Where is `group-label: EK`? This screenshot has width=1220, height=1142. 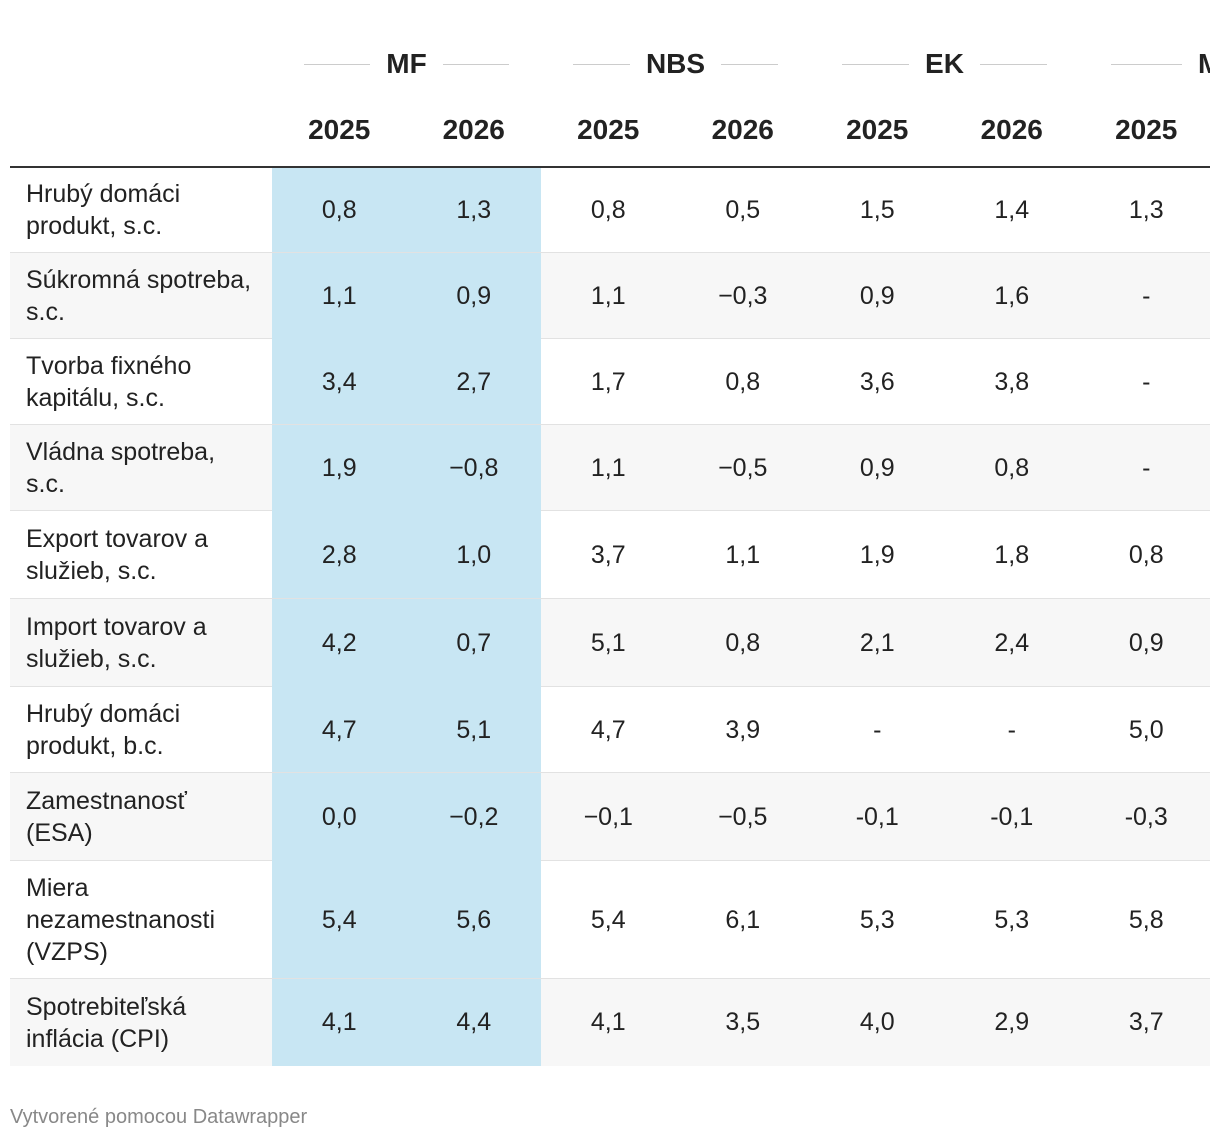 group-label: EK is located at coordinates (944, 63).